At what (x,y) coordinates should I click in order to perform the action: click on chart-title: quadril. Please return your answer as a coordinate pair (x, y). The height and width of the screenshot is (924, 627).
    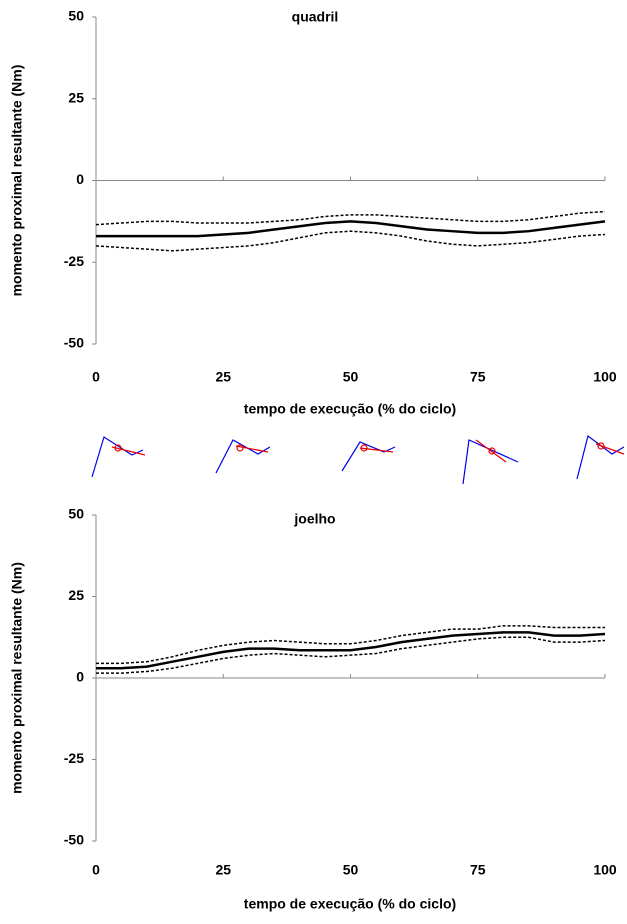
    Looking at the image, I should click on (315, 17).